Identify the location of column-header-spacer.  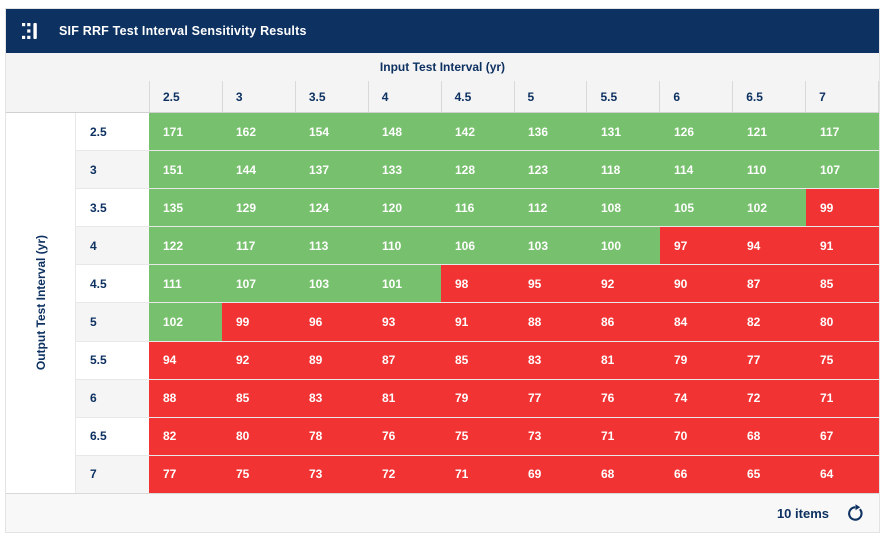
(77, 96).